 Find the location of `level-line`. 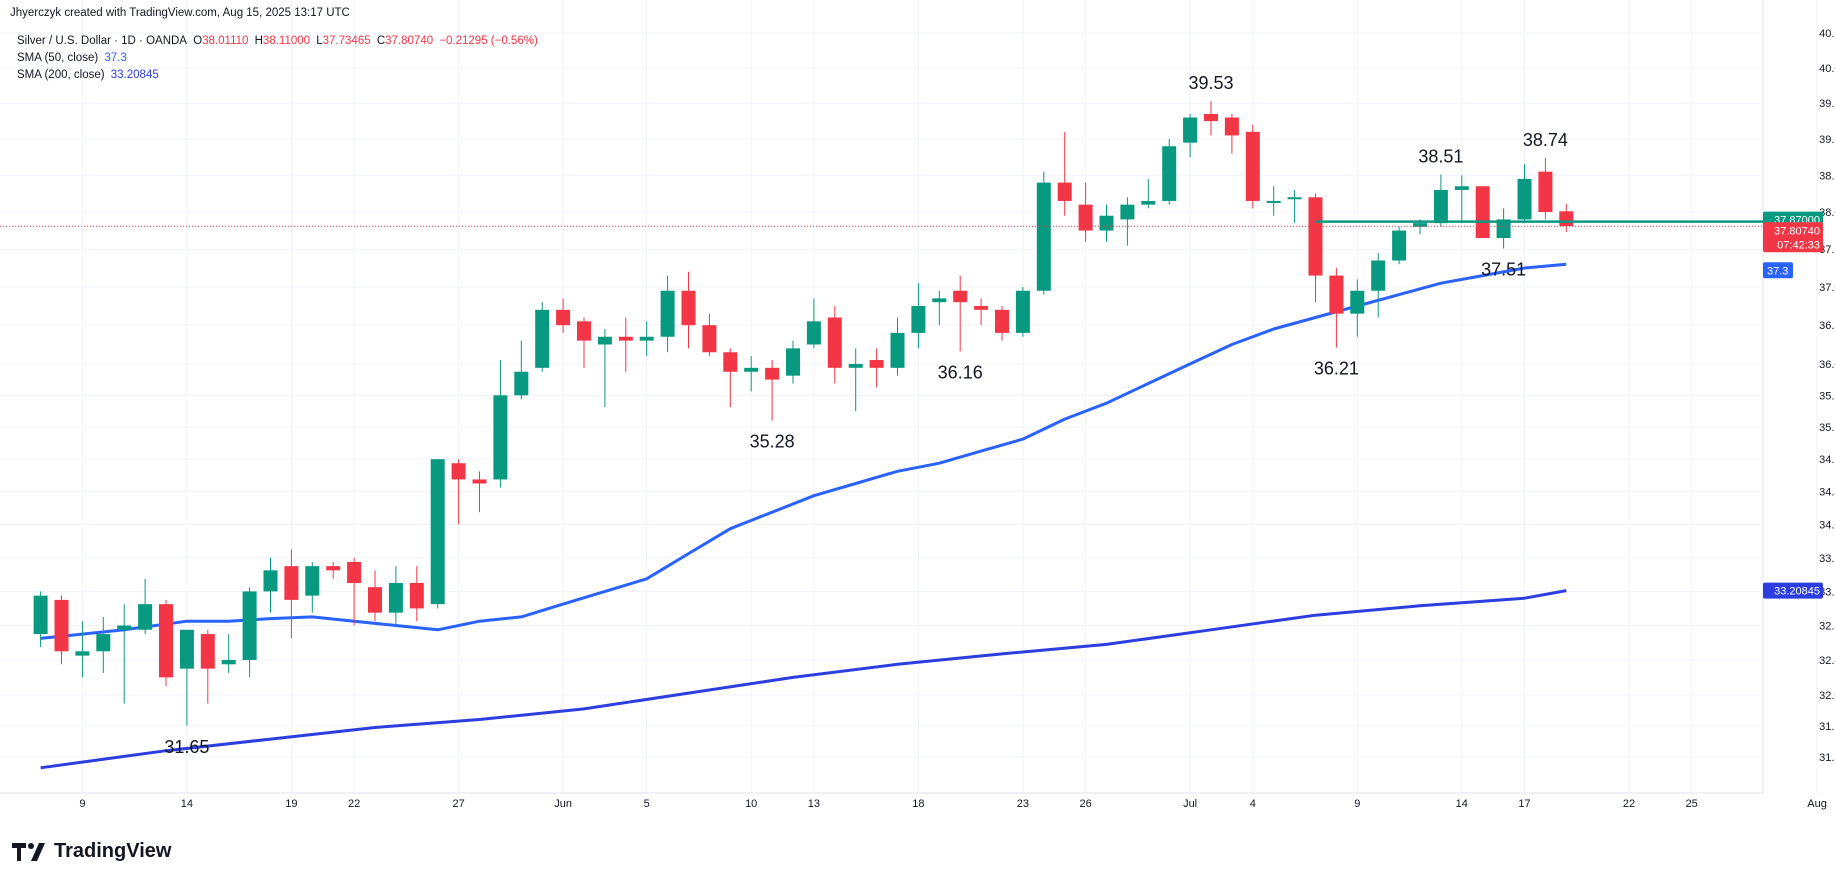

level-line is located at coordinates (881, 223).